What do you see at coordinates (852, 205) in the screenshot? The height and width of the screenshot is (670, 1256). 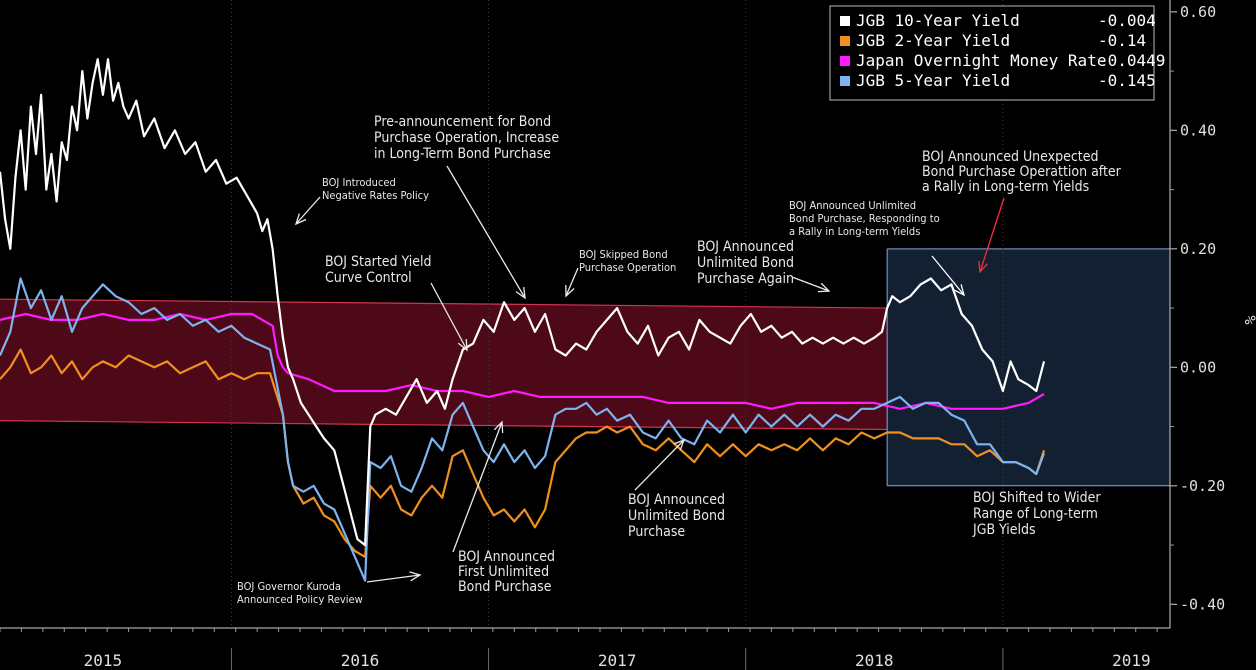 I see `annotation-6-line-1: BOJ Announced Unlimited` at bounding box center [852, 205].